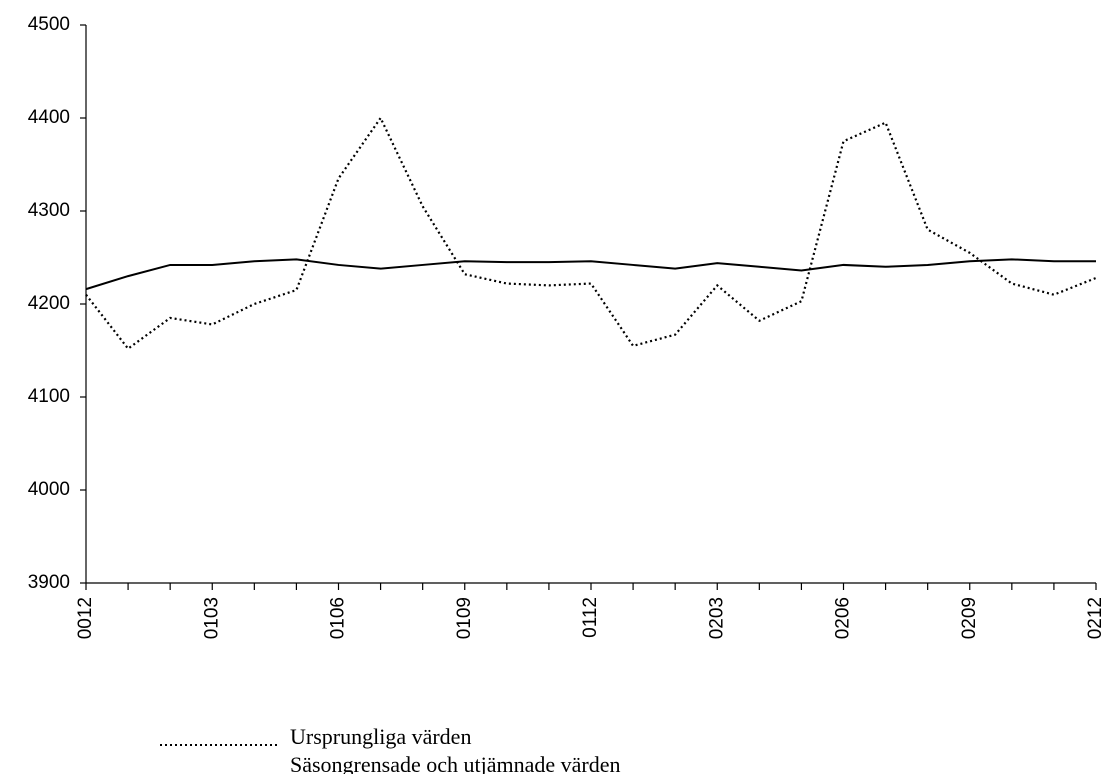 The height and width of the screenshot is (774, 1118). What do you see at coordinates (85, 618) in the screenshot?
I see `x-tick-label: 0012` at bounding box center [85, 618].